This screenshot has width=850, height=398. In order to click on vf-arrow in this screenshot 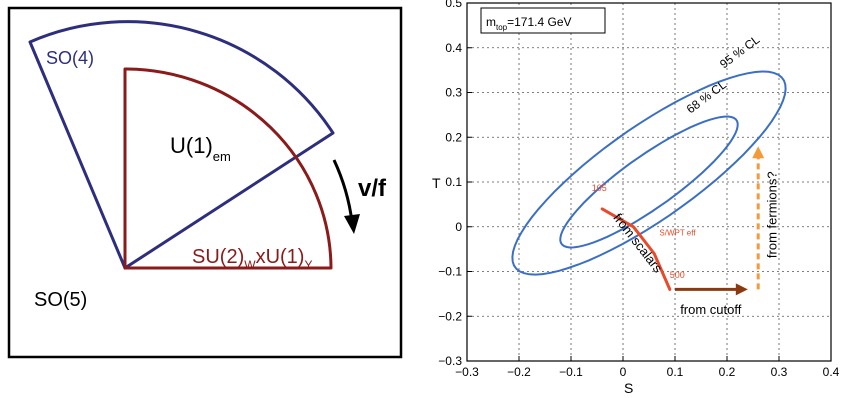, I will do `click(343, 191)`.